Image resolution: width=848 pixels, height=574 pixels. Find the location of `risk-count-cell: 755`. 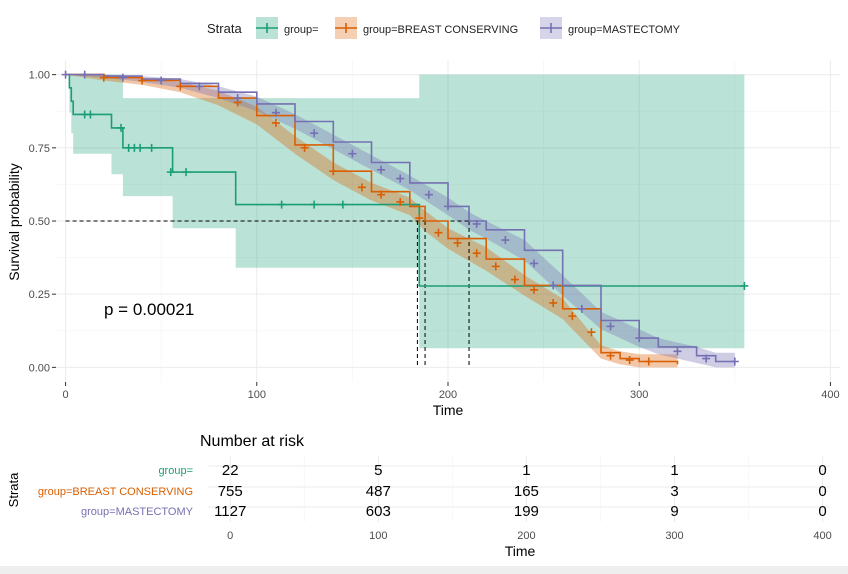

risk-count-cell: 755 is located at coordinates (230, 491).